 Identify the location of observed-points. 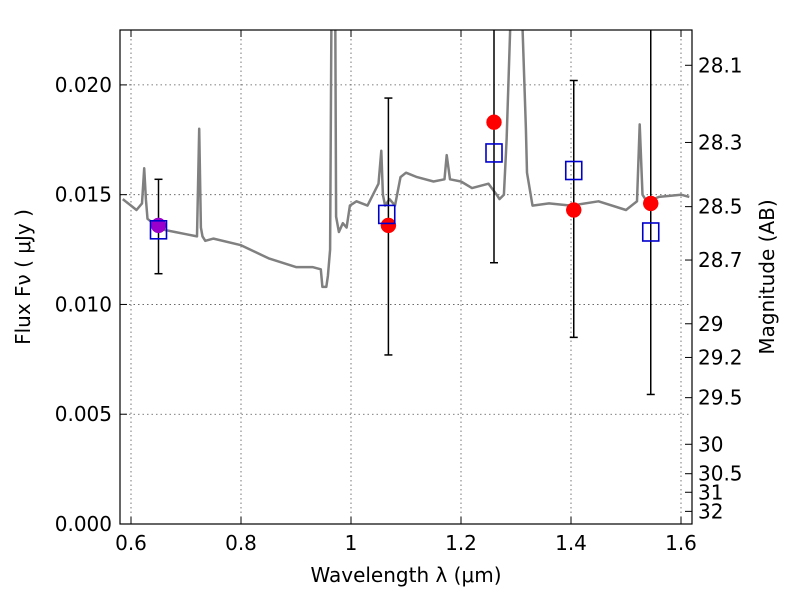
(404, 174).